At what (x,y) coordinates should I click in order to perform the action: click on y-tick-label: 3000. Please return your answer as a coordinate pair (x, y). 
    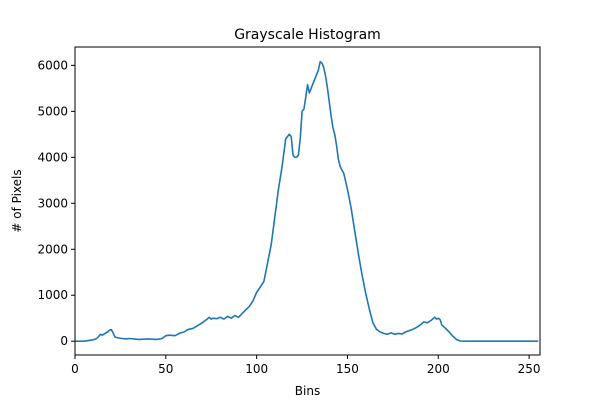
    Looking at the image, I should click on (52, 203).